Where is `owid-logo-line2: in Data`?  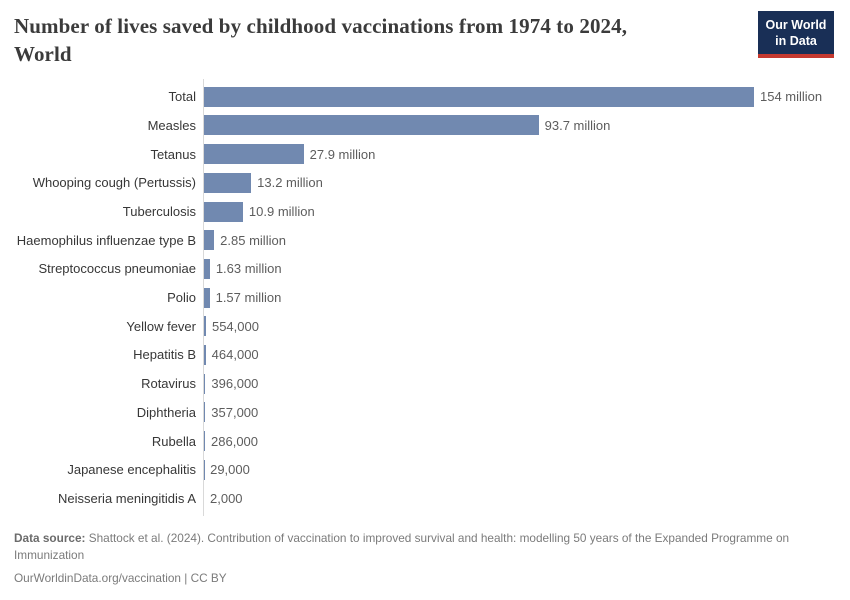
owid-logo-line2: in Data is located at coordinates (796, 41).